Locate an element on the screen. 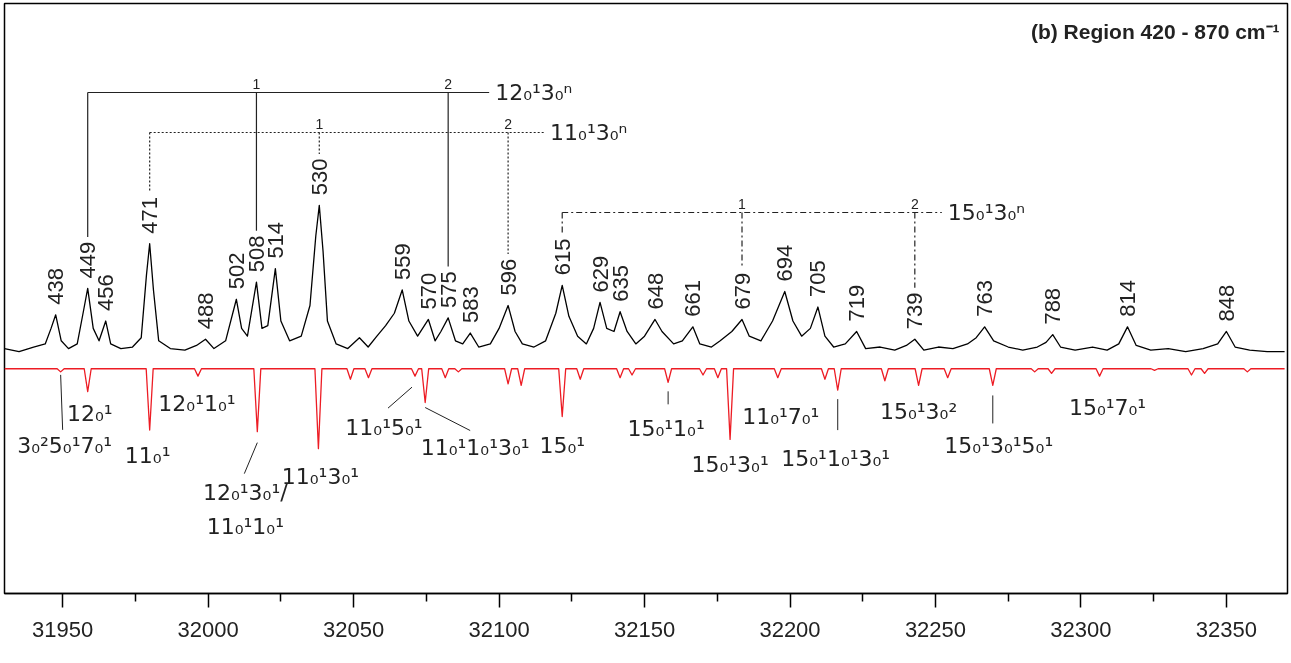  annotation: 11₀¹7₀¹ is located at coordinates (781, 417).